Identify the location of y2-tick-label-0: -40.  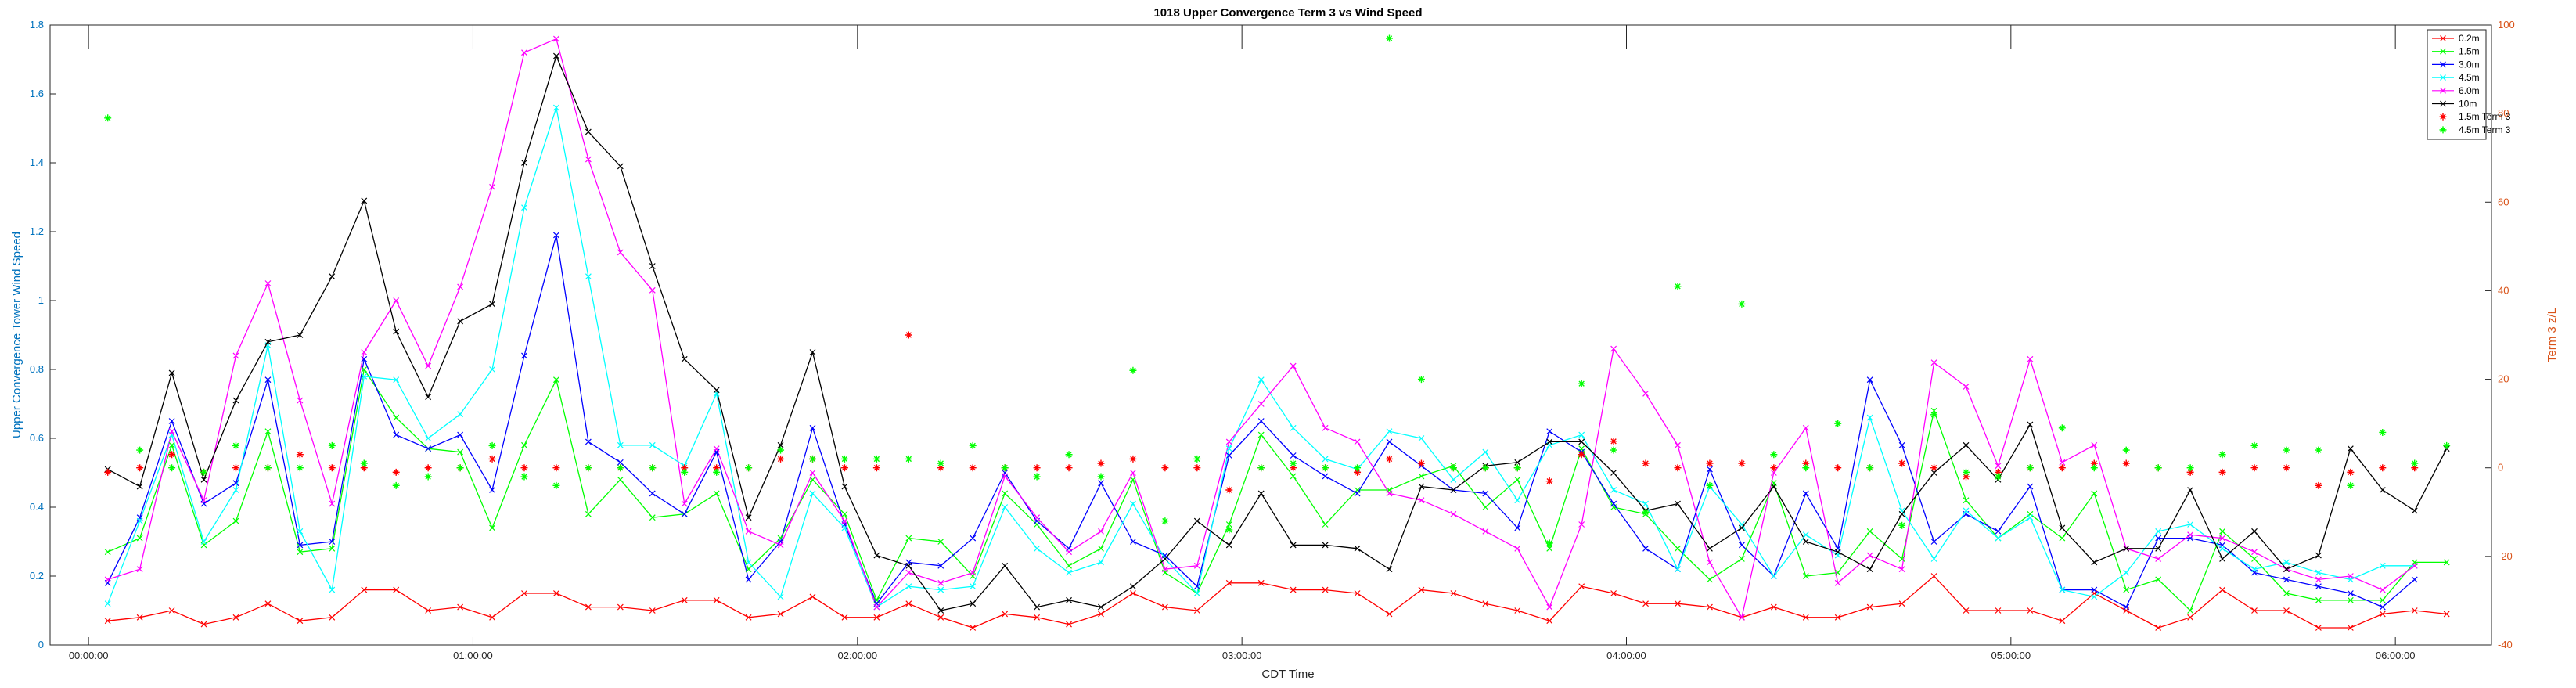
(2506, 644).